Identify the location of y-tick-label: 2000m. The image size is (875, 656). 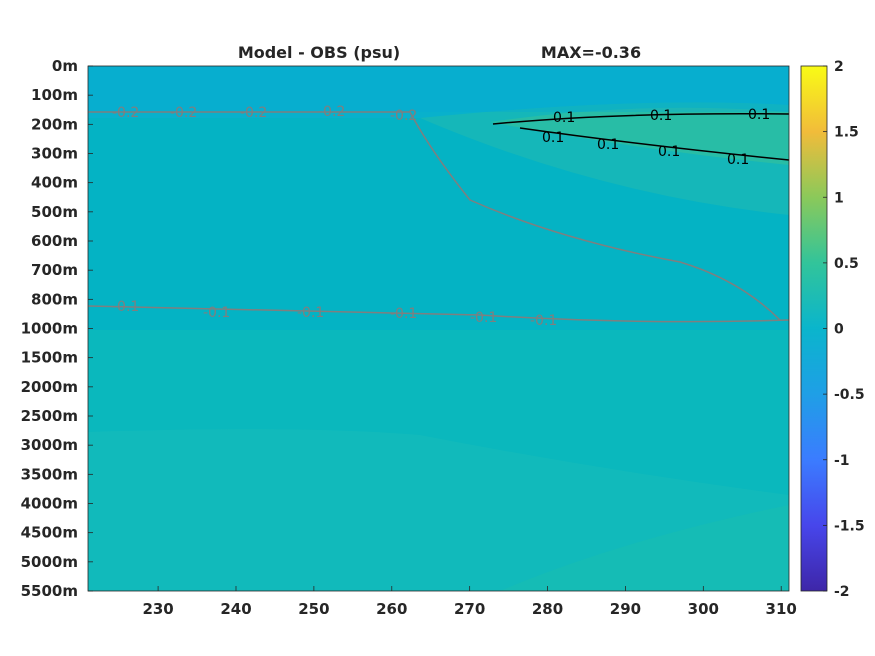
(49, 387).